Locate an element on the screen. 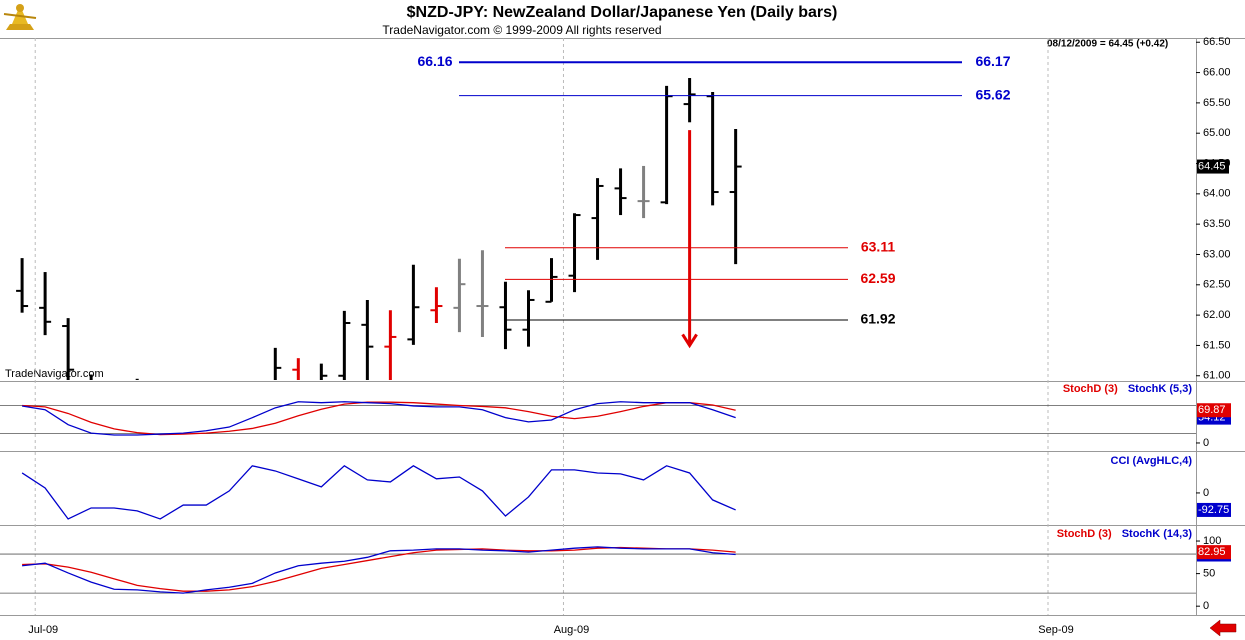 The height and width of the screenshot is (640, 1245). legend-label: CCI (AvgHLC,4) is located at coordinates (1152, 461).